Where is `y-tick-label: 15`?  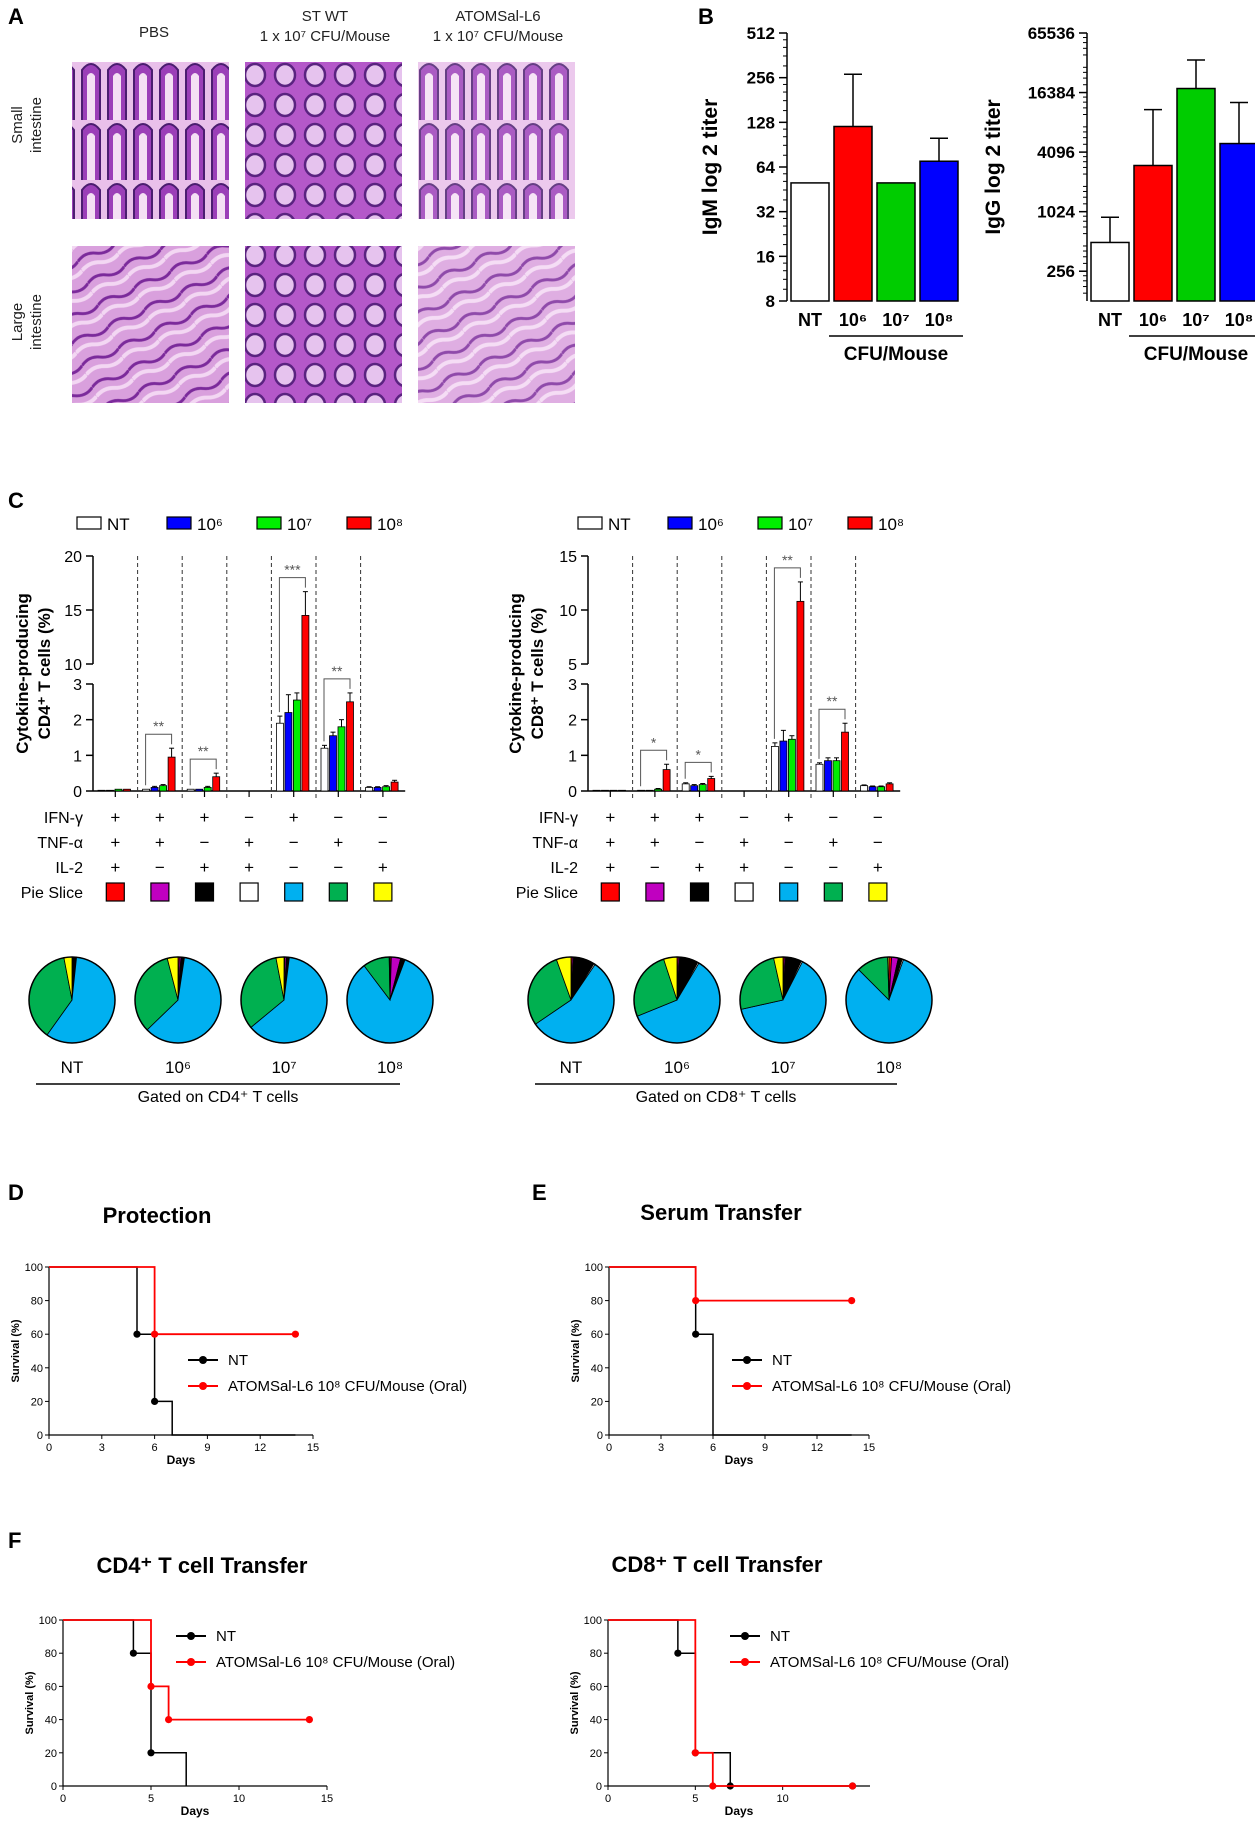 y-tick-label: 15 is located at coordinates (73, 611).